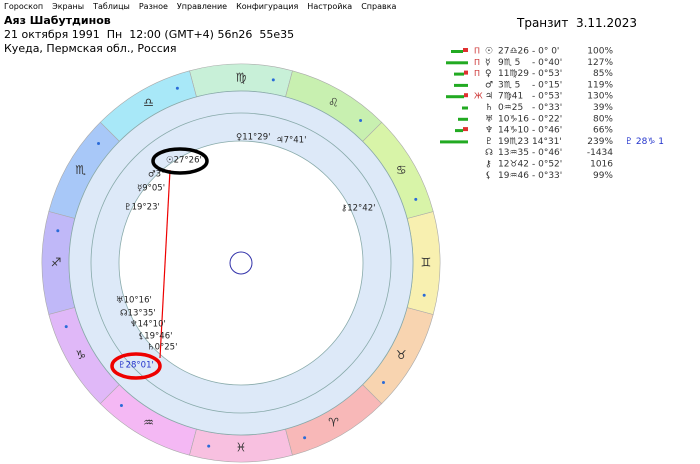 The height and width of the screenshot is (464, 700). Describe the element at coordinates (600, 153) in the screenshot. I see `percent: -1434` at that location.